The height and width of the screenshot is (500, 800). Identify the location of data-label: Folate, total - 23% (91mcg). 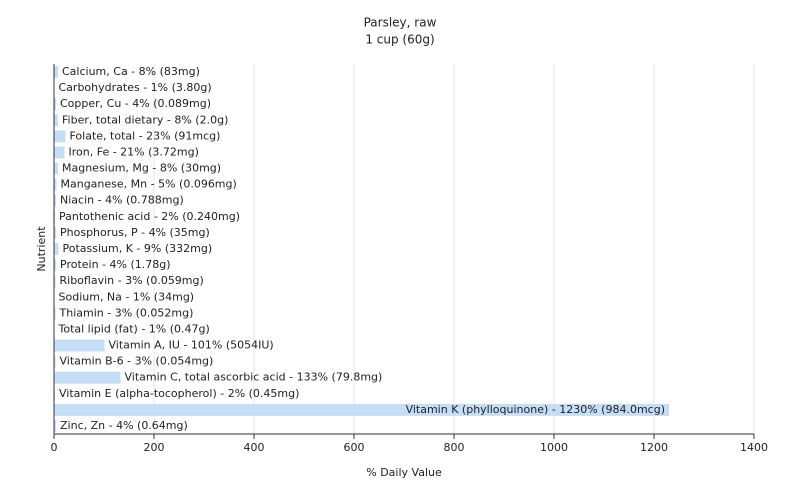
(145, 135).